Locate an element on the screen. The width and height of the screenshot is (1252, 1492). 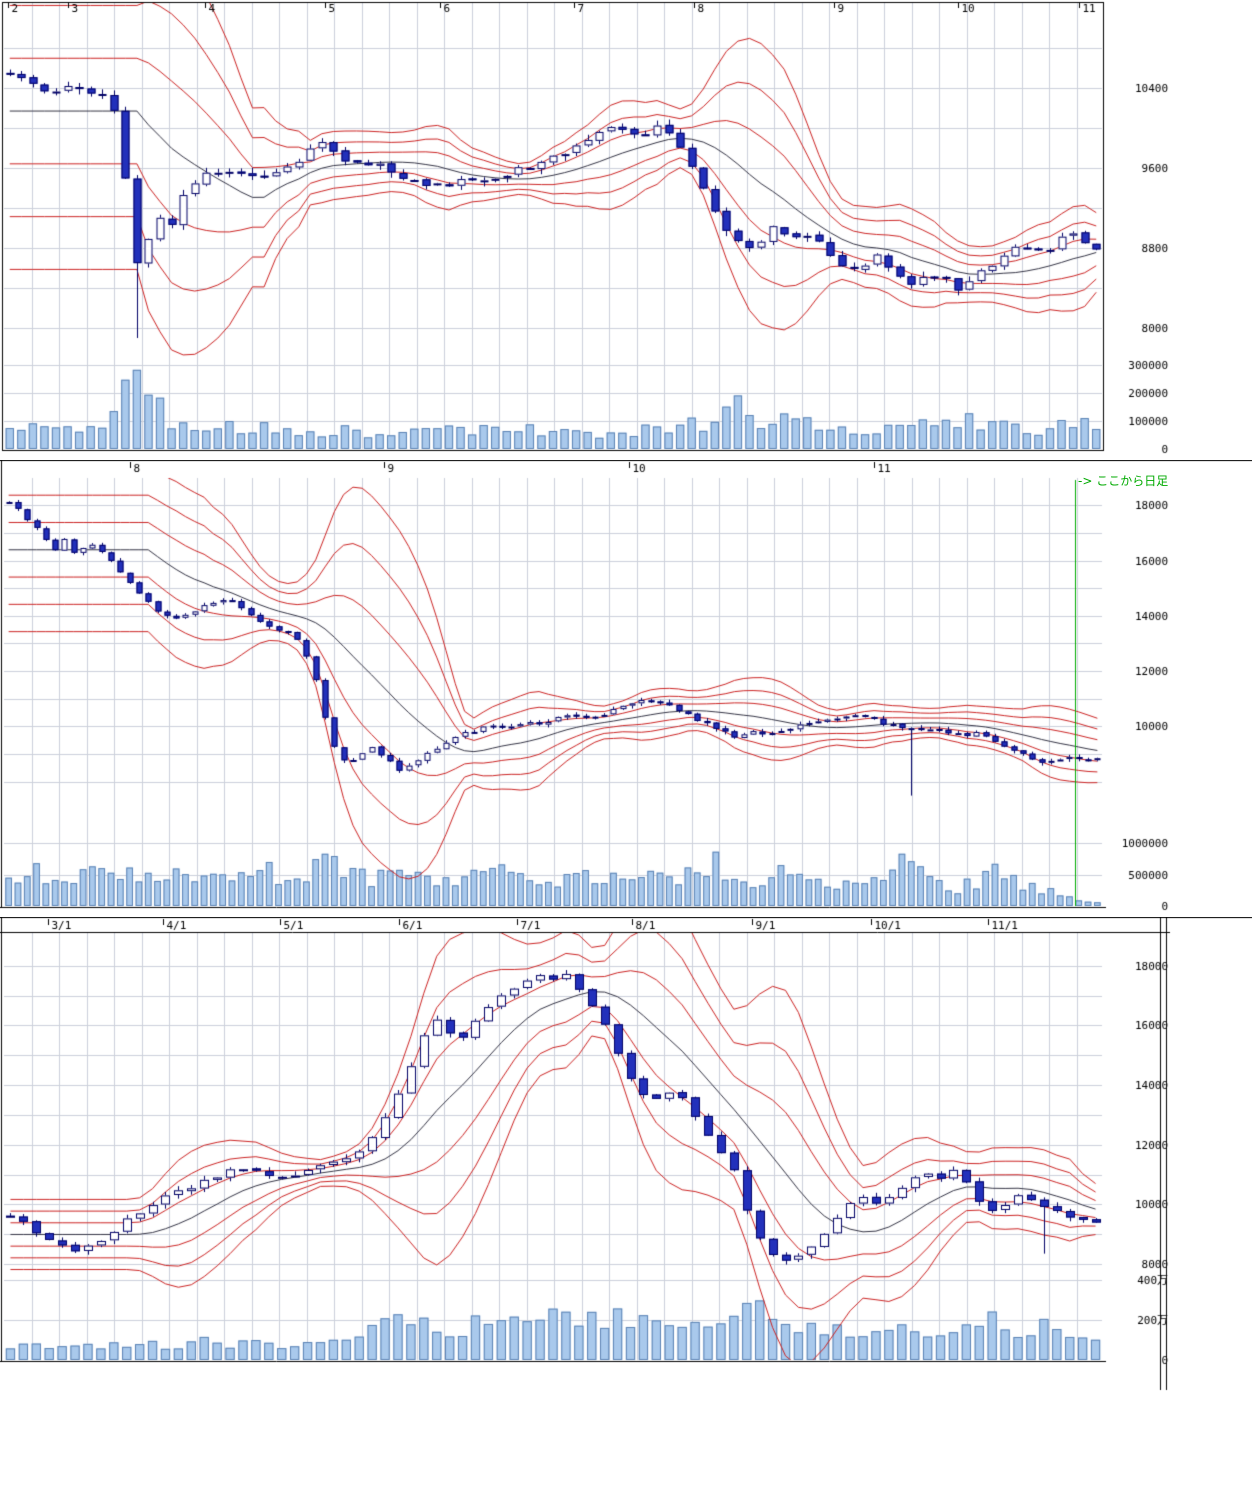
daily-marker-label: -> ここから日足 is located at coordinates (1123, 481).